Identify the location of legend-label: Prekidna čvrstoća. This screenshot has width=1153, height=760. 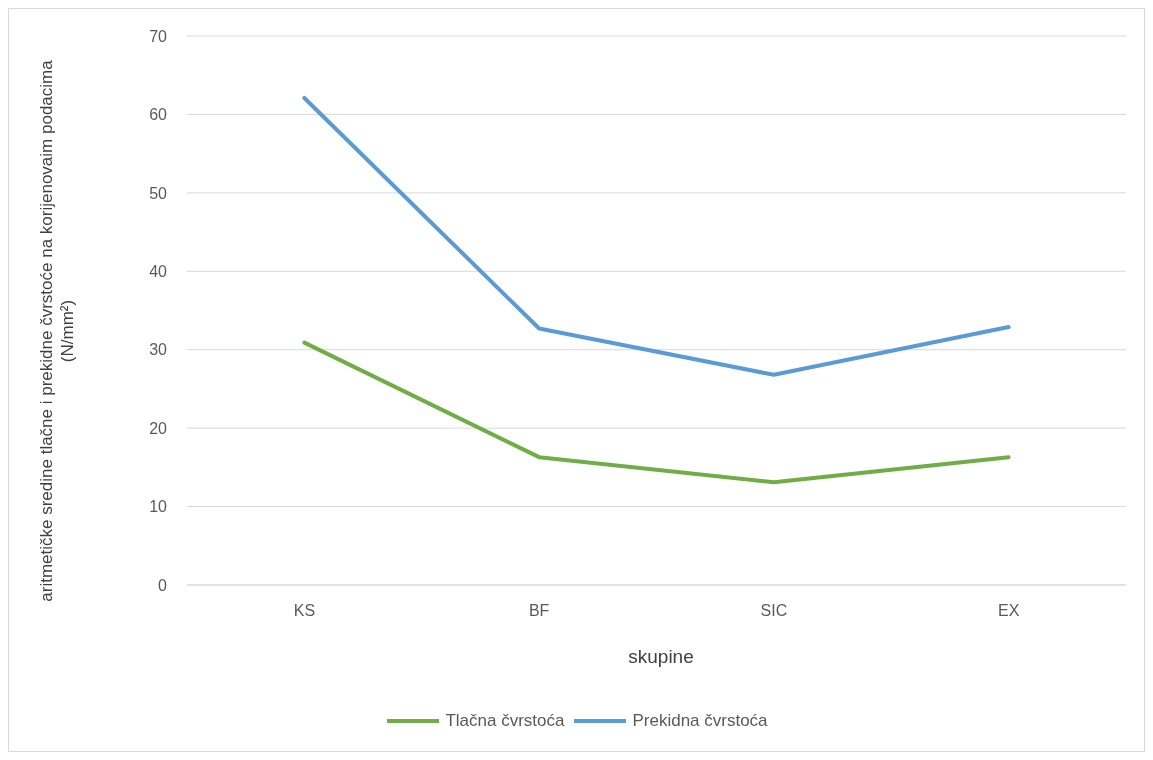
(700, 721).